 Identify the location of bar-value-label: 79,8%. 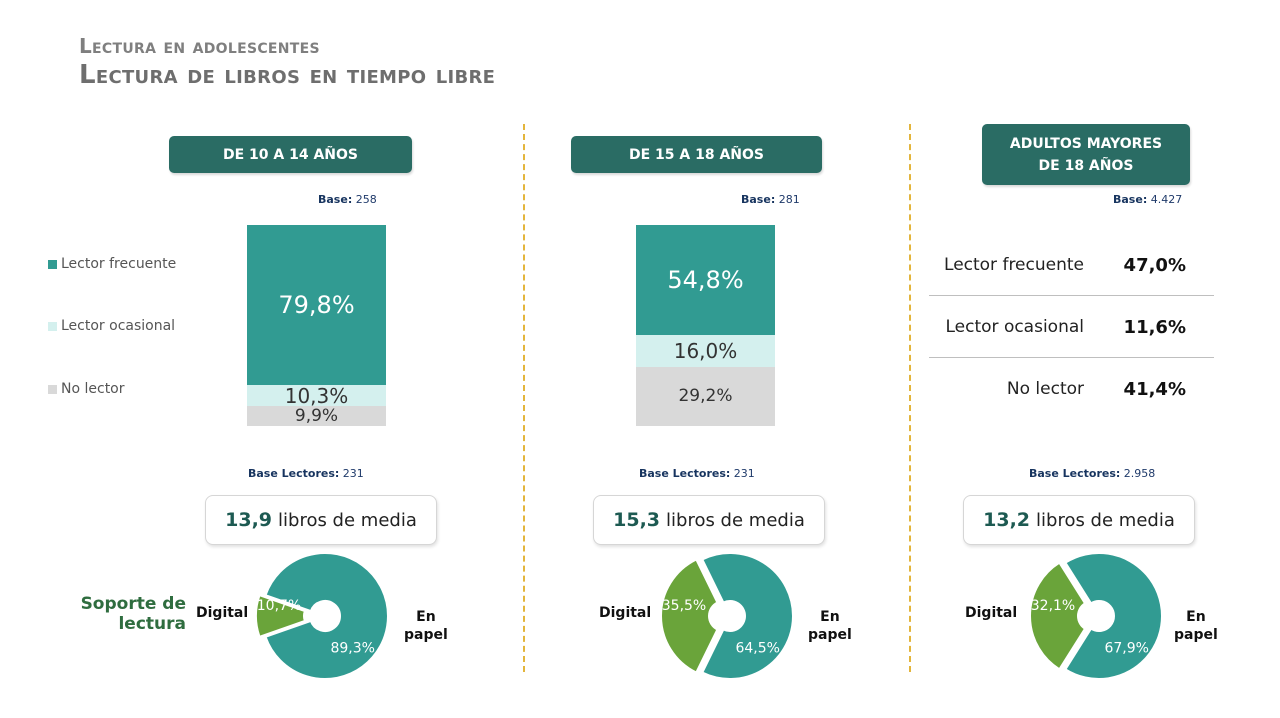
(316, 305).